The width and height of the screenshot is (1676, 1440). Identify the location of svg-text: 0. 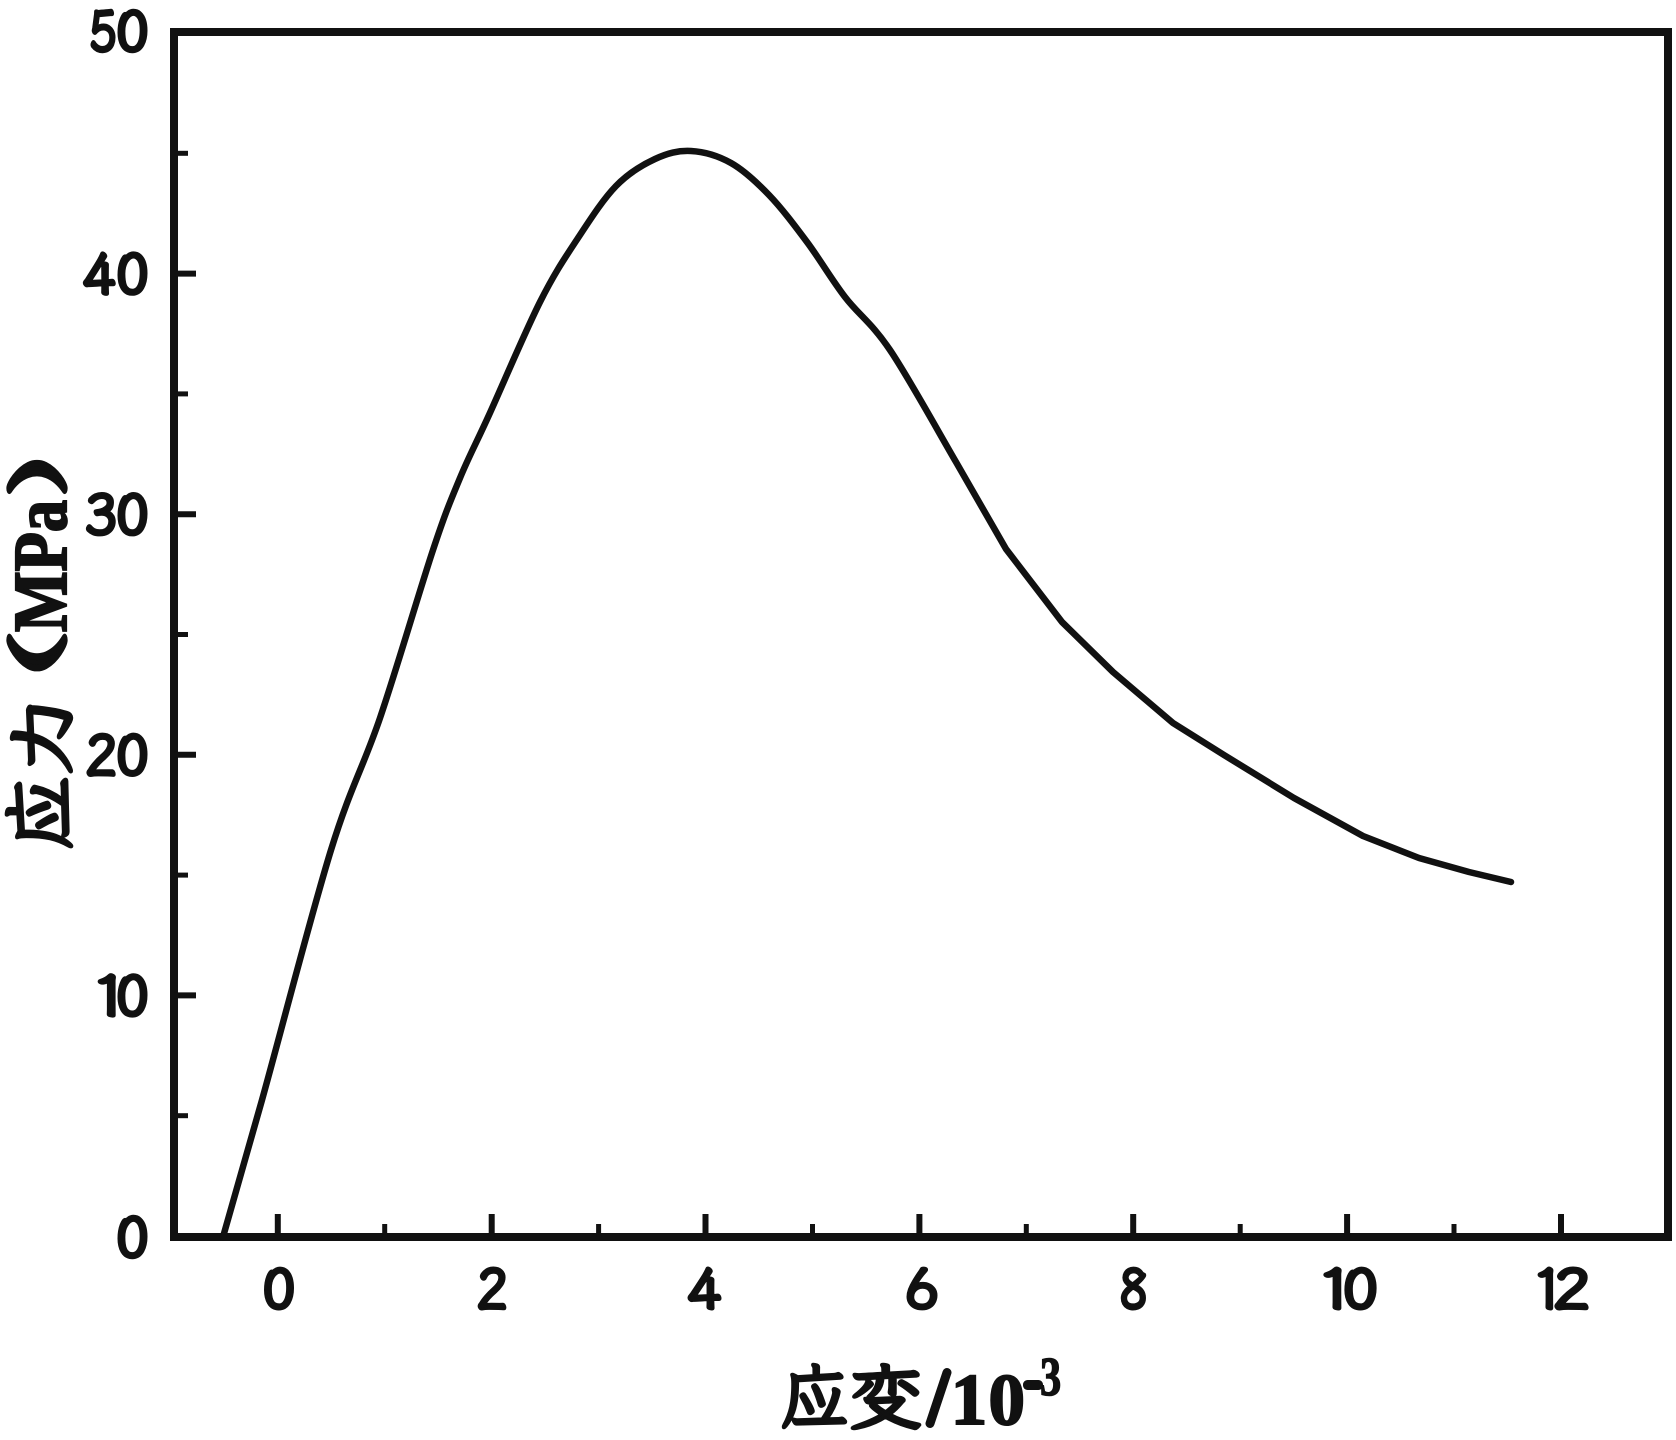
(1007, 1400).